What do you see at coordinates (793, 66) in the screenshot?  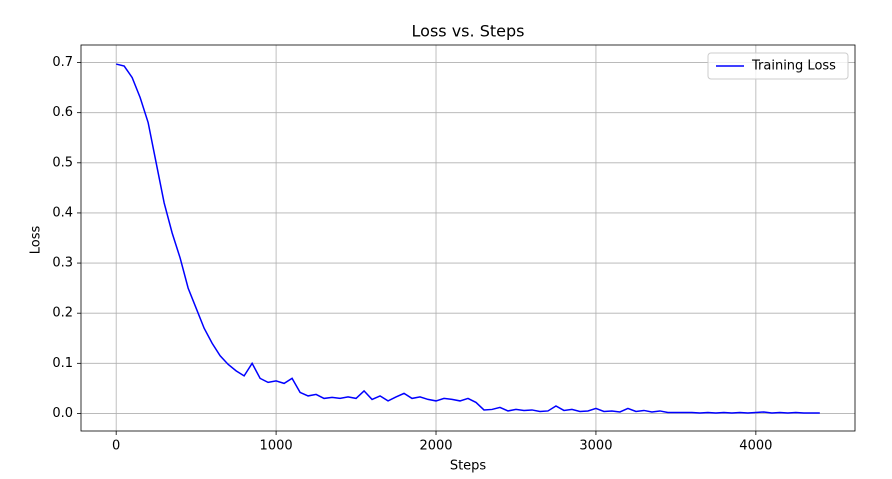 I see `legend-label: Training Loss` at bounding box center [793, 66].